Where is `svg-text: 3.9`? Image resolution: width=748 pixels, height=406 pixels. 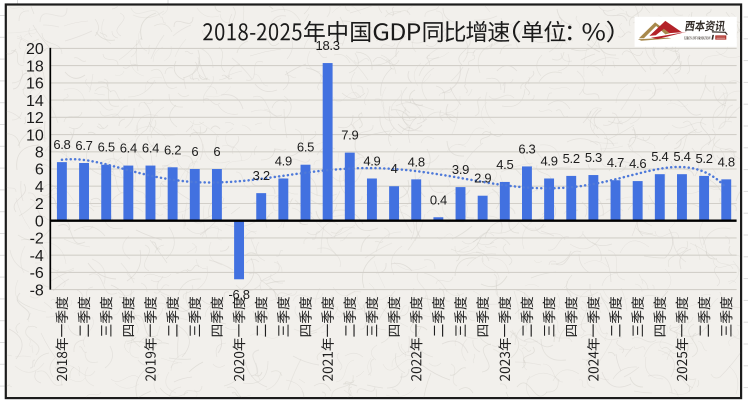
svg-text: 3.9 is located at coordinates (460, 169).